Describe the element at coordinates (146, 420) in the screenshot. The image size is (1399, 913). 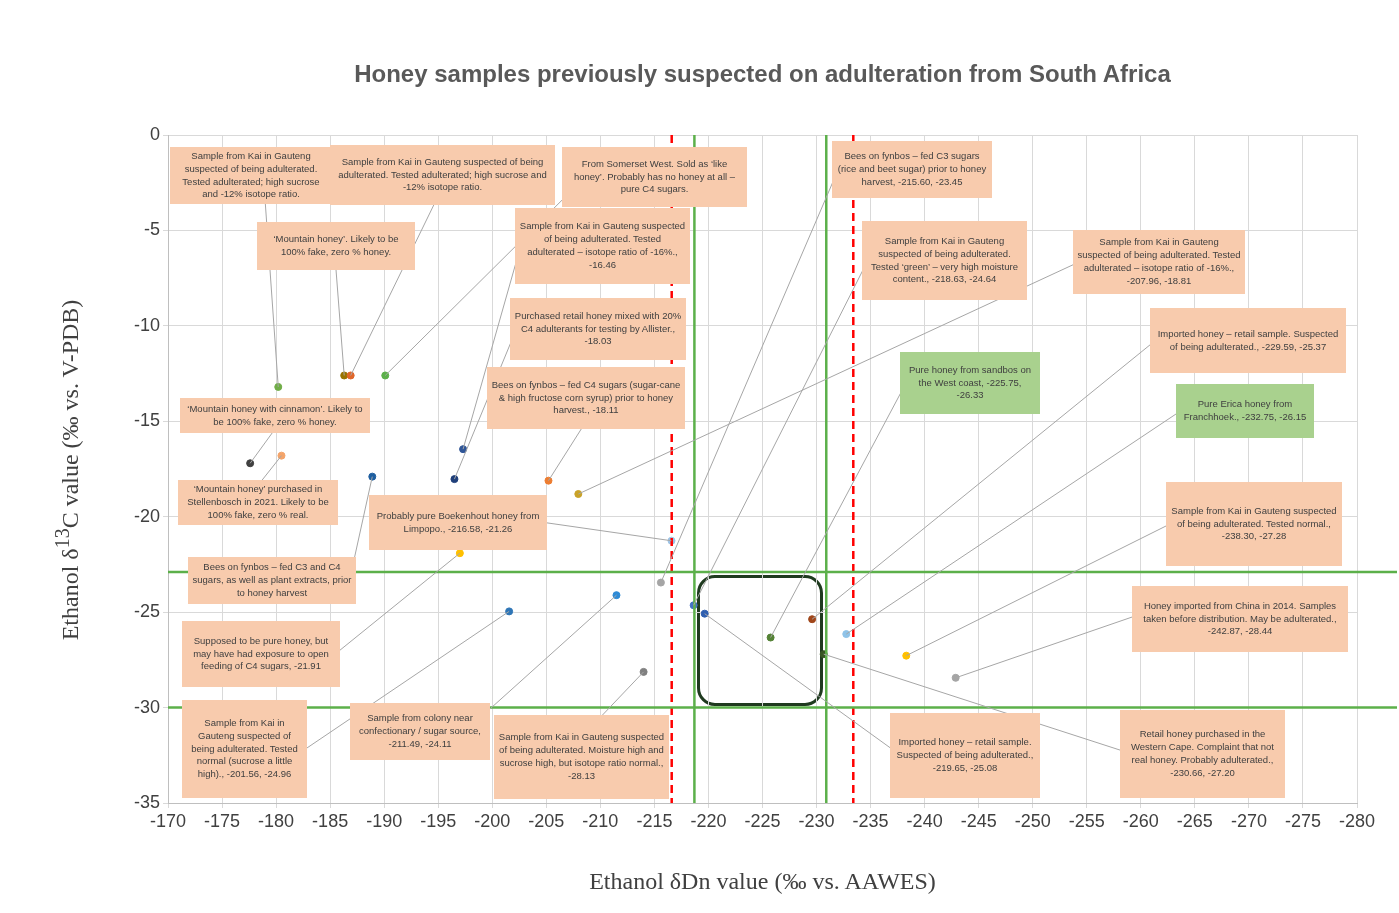
I see `y-tick-label: -15` at that location.